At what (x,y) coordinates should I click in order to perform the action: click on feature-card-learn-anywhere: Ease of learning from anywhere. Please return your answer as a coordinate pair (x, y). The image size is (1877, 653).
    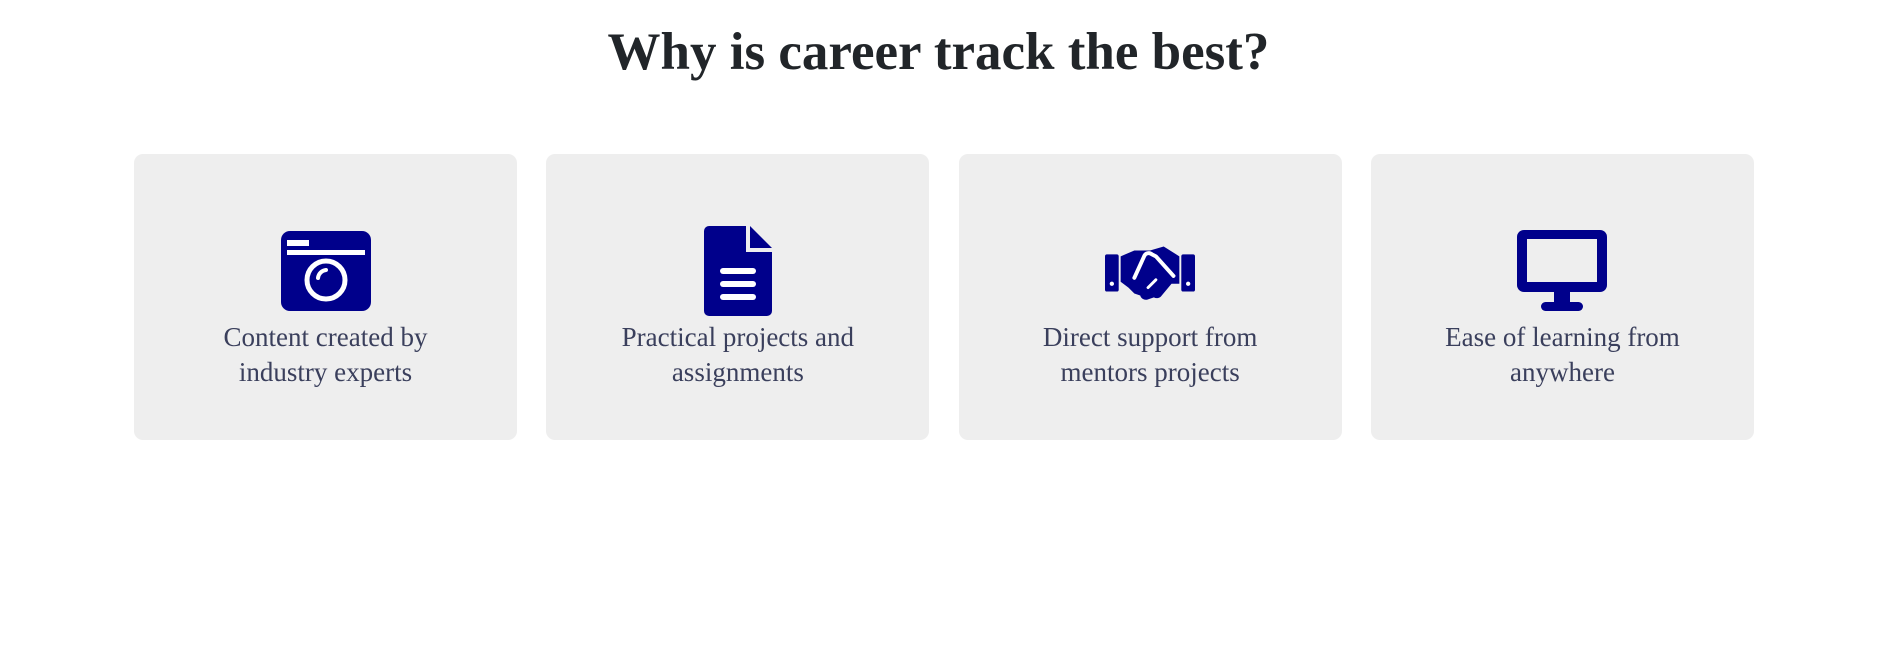
    Looking at the image, I should click on (1562, 297).